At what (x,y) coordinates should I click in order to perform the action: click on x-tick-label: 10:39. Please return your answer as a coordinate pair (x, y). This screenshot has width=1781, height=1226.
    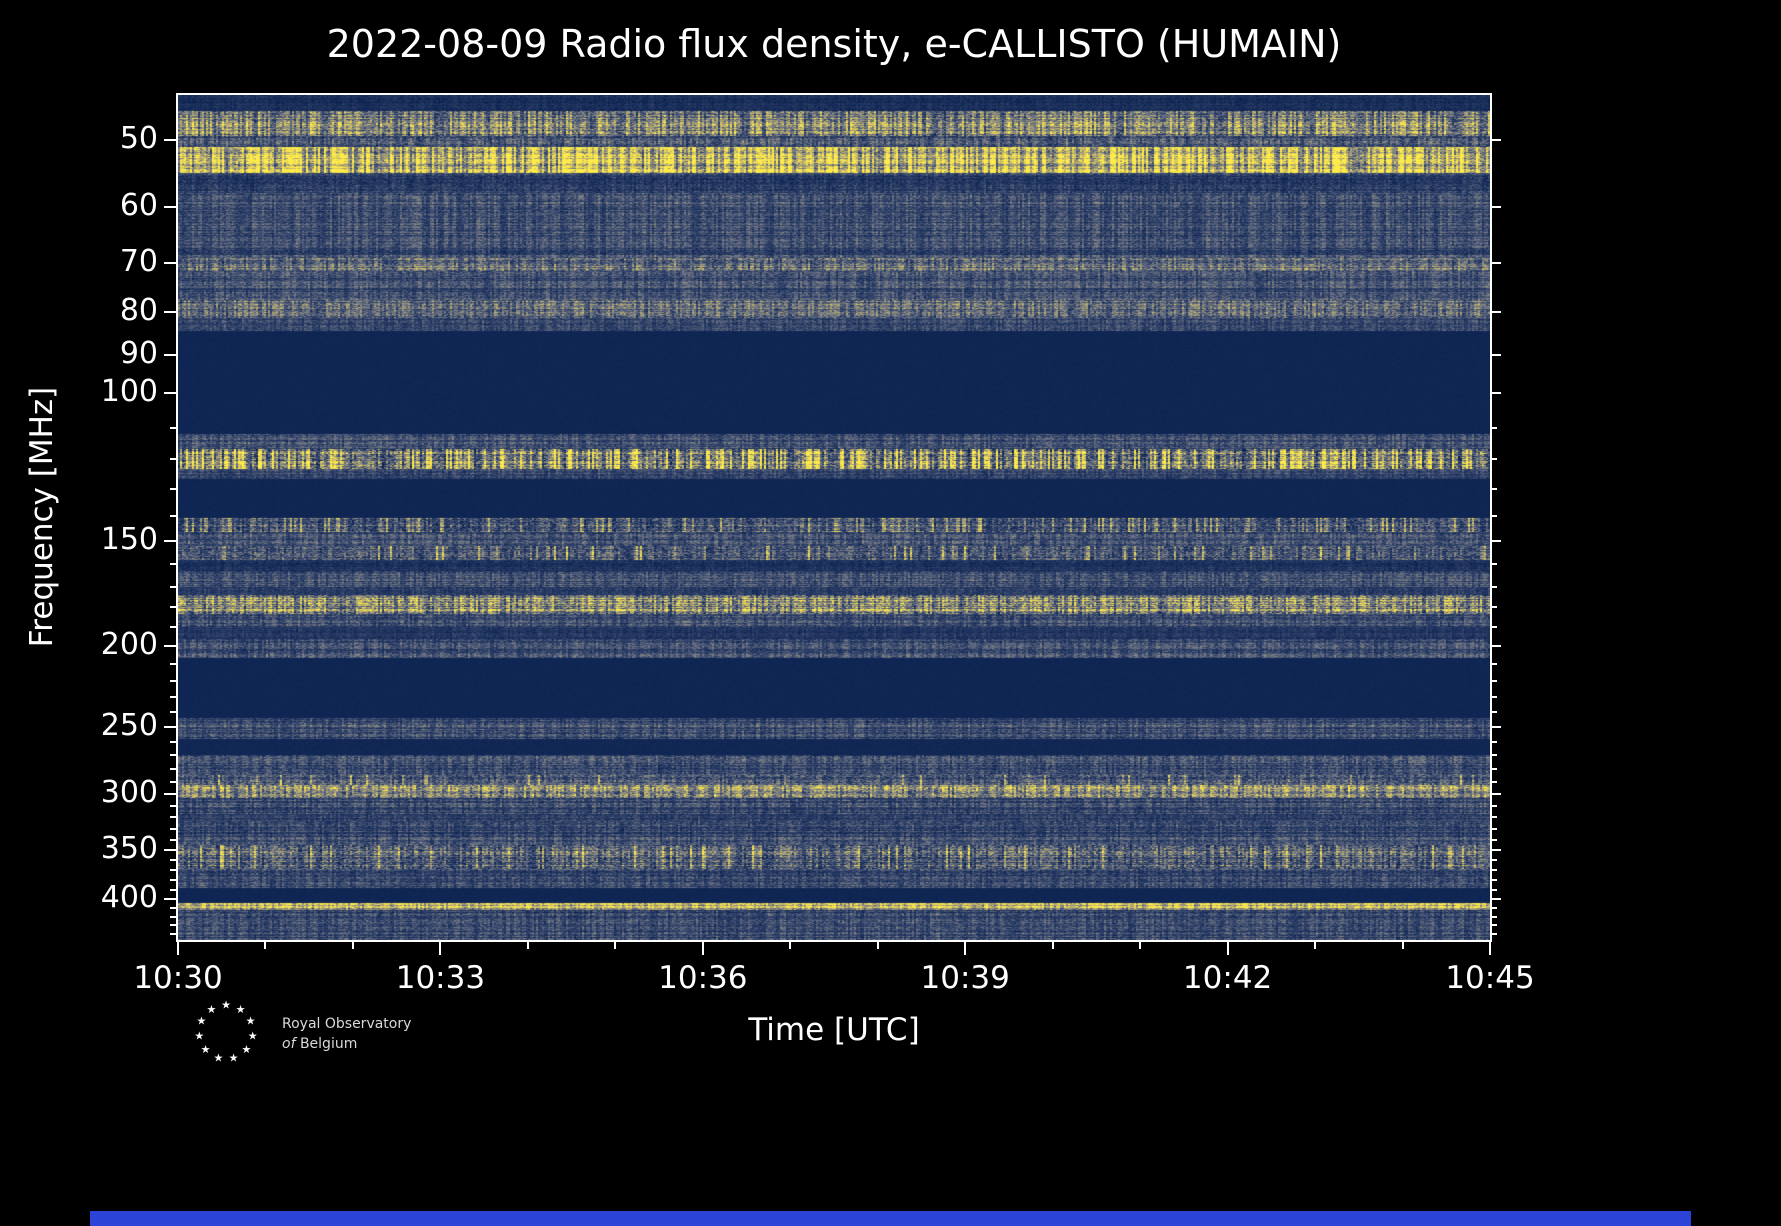
    Looking at the image, I should click on (965, 978).